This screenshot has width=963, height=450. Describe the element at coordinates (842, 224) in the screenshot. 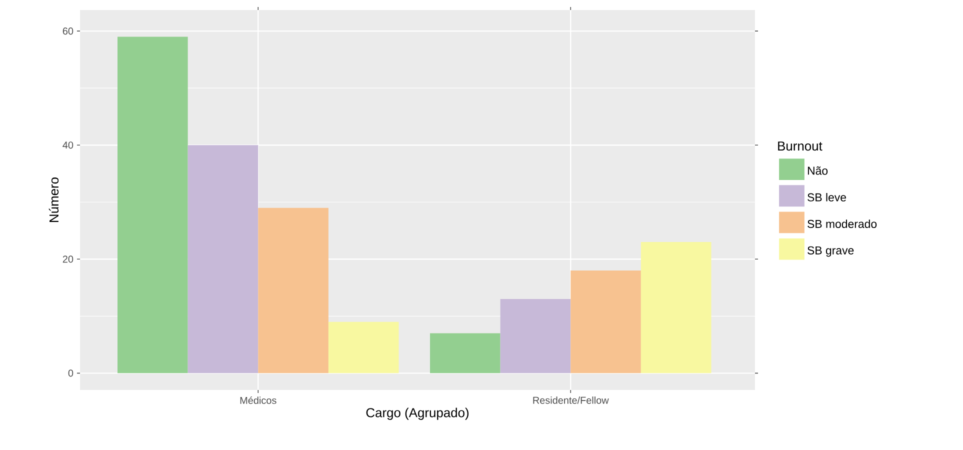

I see `legend-label: SB moderado` at that location.